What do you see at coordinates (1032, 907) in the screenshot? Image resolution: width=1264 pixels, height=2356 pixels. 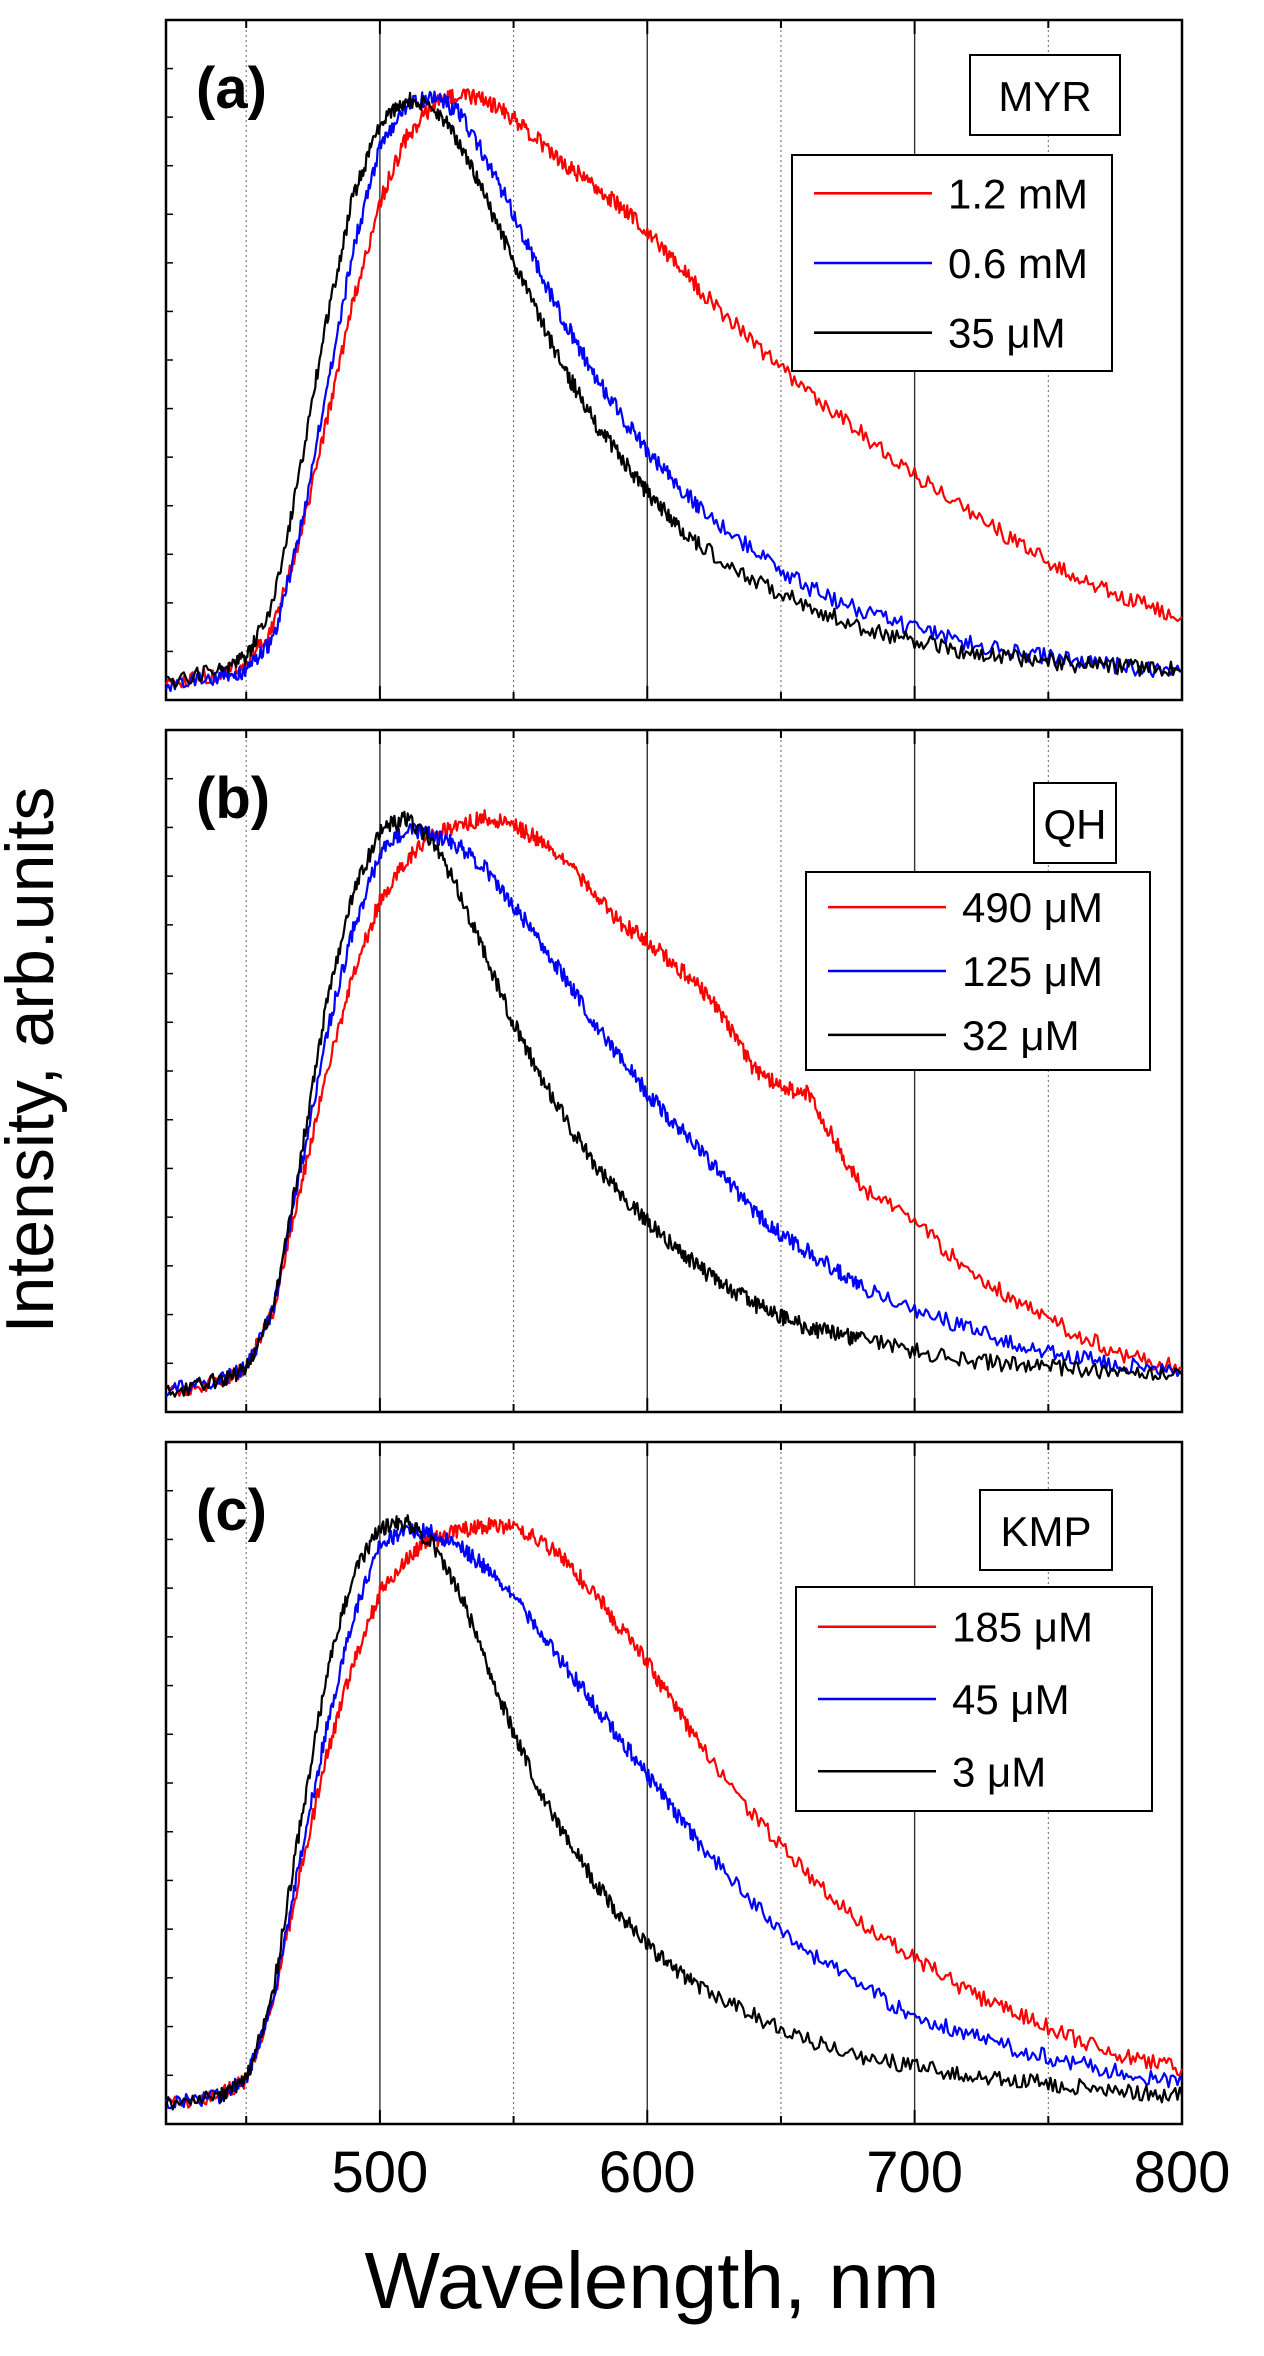 I see `legend-label: 490 μM` at bounding box center [1032, 907].